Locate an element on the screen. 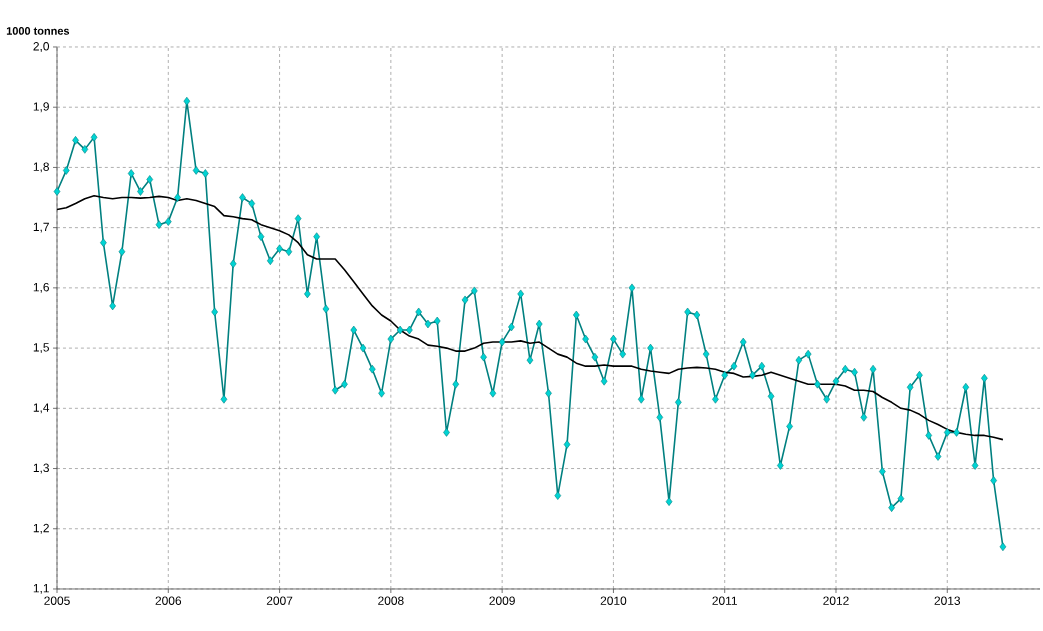 The width and height of the screenshot is (1043, 631). x-tick-label: 2005 is located at coordinates (57, 600).